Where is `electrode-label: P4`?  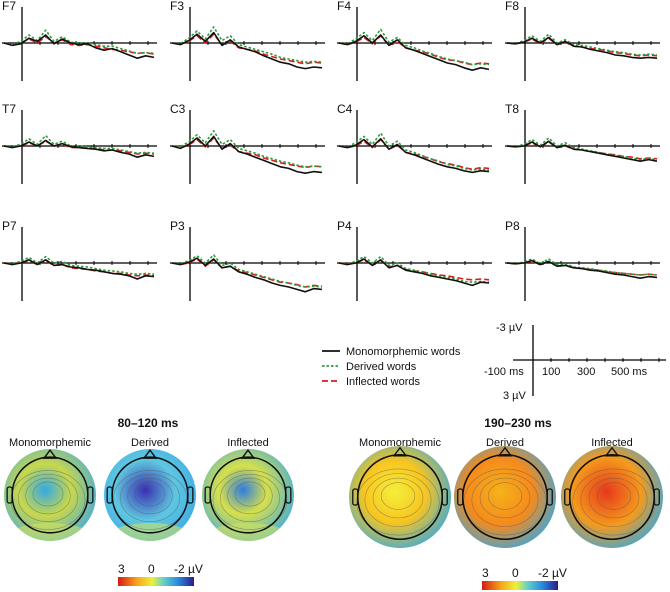
electrode-label: P4 is located at coordinates (344, 226).